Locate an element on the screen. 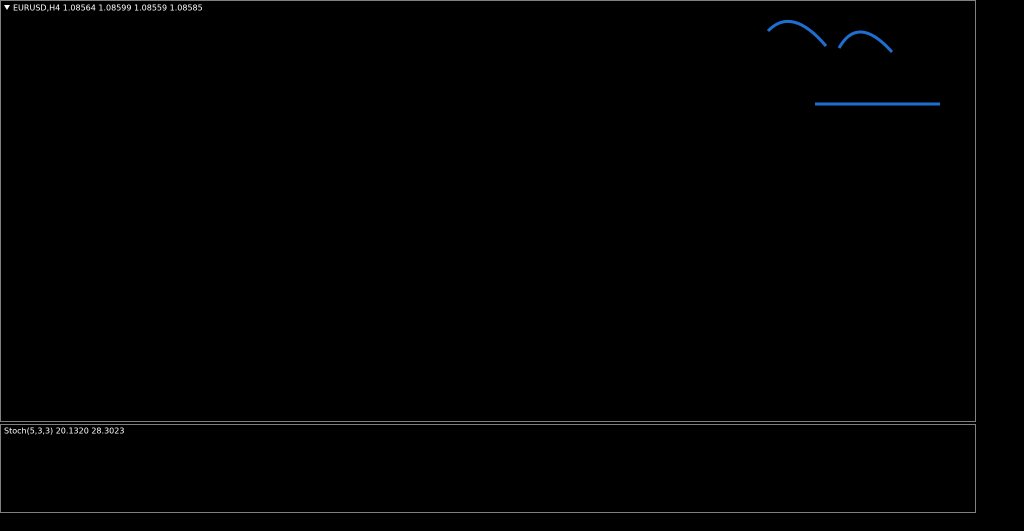  shoulder-shape is located at coordinates (865, 42).